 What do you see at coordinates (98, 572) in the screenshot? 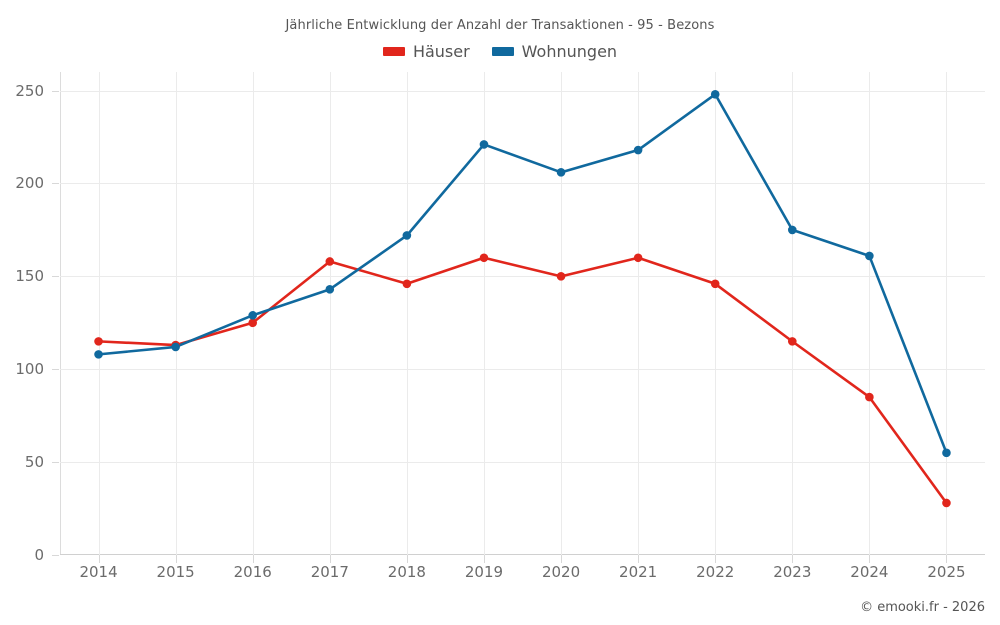
I see `x-axis-tick-label: 2014` at bounding box center [98, 572].